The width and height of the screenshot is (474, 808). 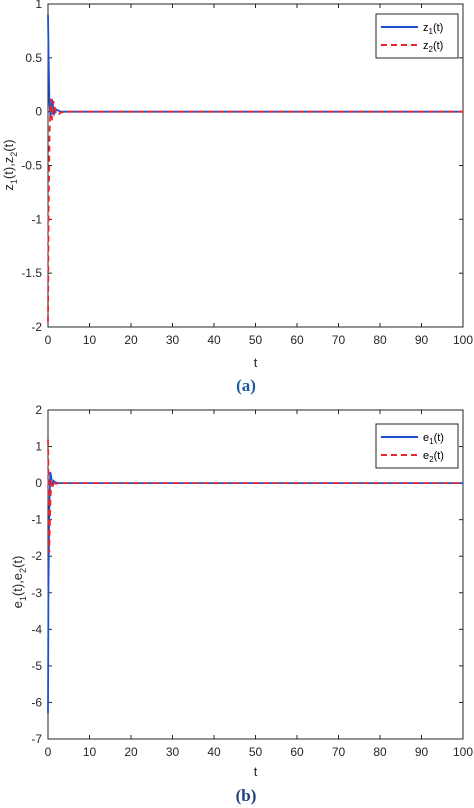 What do you see at coordinates (31, 273) in the screenshot?
I see `y-tick-label-a: -1.5` at bounding box center [31, 273].